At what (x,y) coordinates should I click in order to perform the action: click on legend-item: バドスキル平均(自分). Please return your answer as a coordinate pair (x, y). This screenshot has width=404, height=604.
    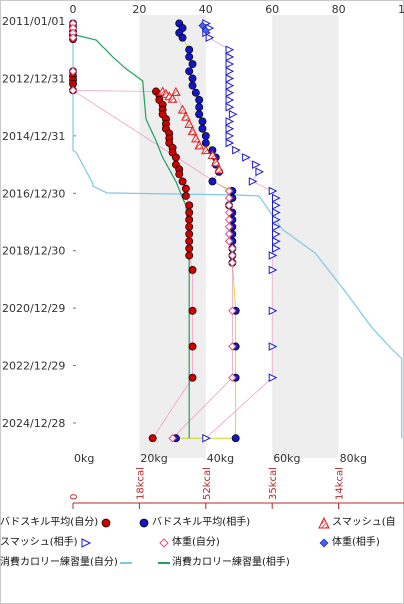
    Looking at the image, I should click on (57, 523).